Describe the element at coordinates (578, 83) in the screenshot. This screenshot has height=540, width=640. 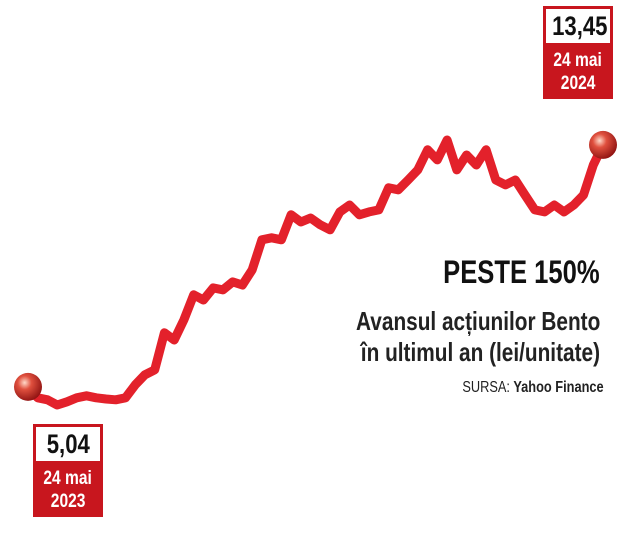
I see `end-year: 2024` at that location.